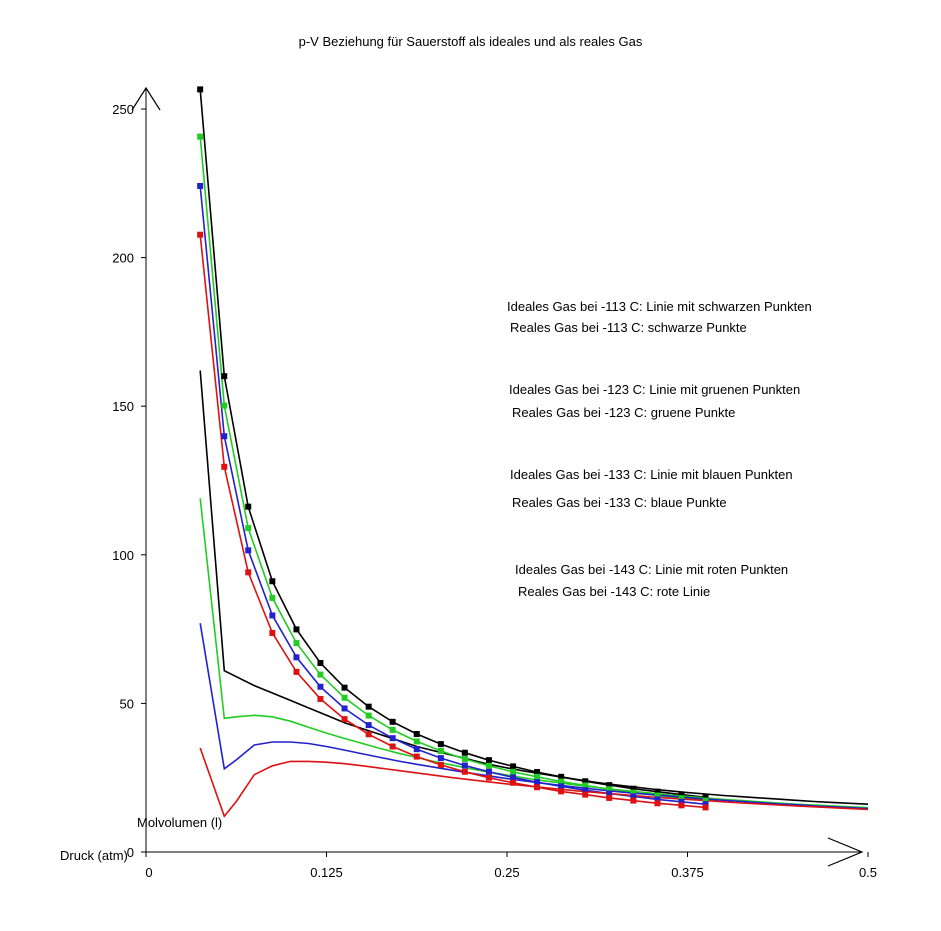  I want to click on x-tick-label: 0.125, so click(326, 872).